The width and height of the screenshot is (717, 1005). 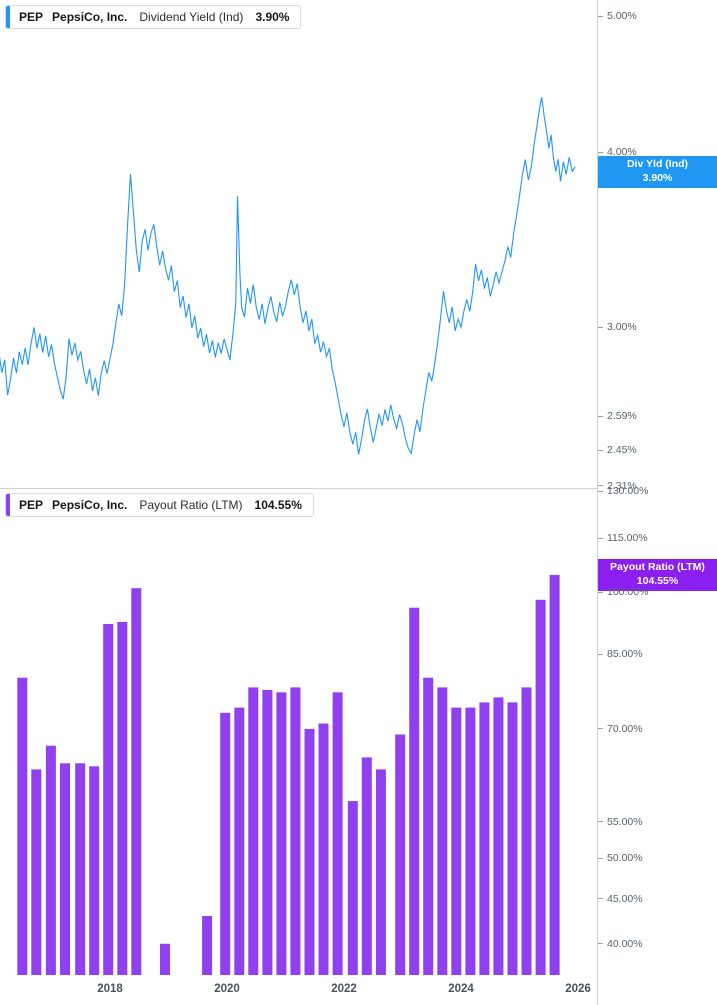 I want to click on badge-label: Div Yld (Ind), so click(x=657, y=163).